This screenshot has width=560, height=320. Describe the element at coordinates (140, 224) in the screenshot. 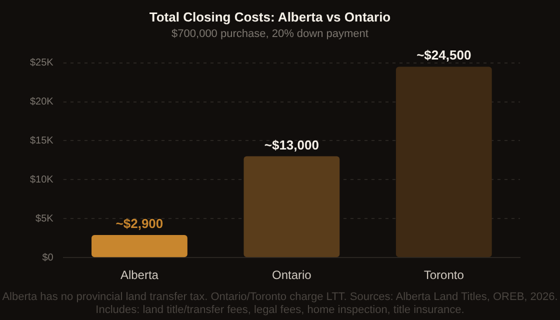

I see `data-label: ~$2,900` at that location.